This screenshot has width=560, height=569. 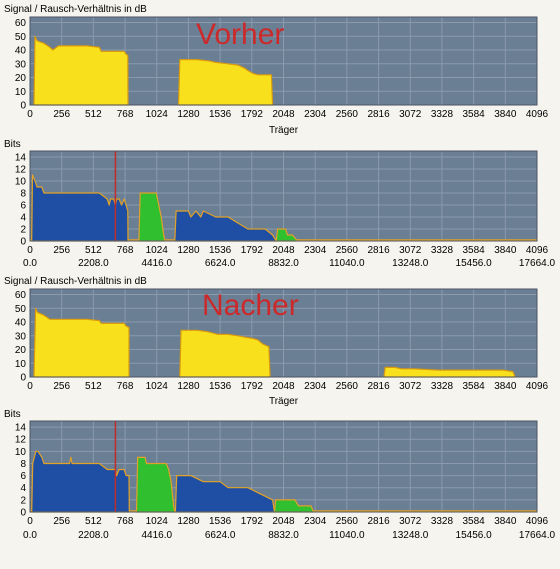 What do you see at coordinates (410, 250) in the screenshot?
I see `chart-2-x-tick-label: 3072` at bounding box center [410, 250].